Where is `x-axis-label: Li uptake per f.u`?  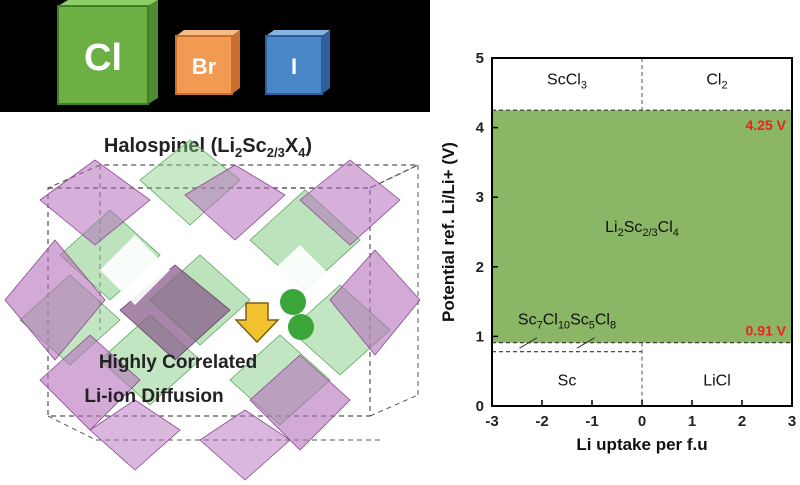
x-axis-label: Li uptake per f.u is located at coordinates (641, 444).